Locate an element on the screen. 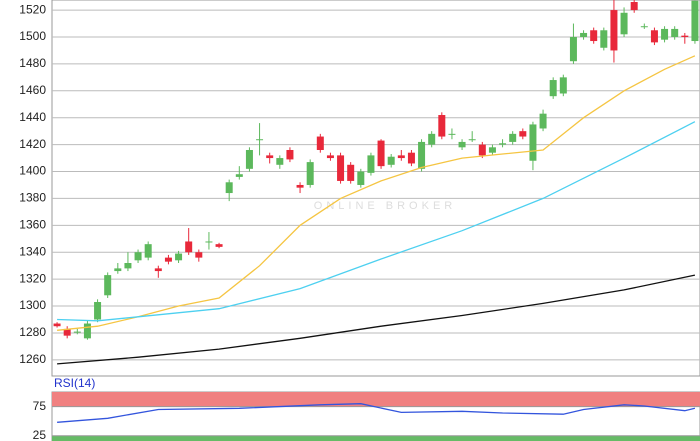 This screenshot has height=441, width=700. y-tick-label: 1480 is located at coordinates (32, 63).